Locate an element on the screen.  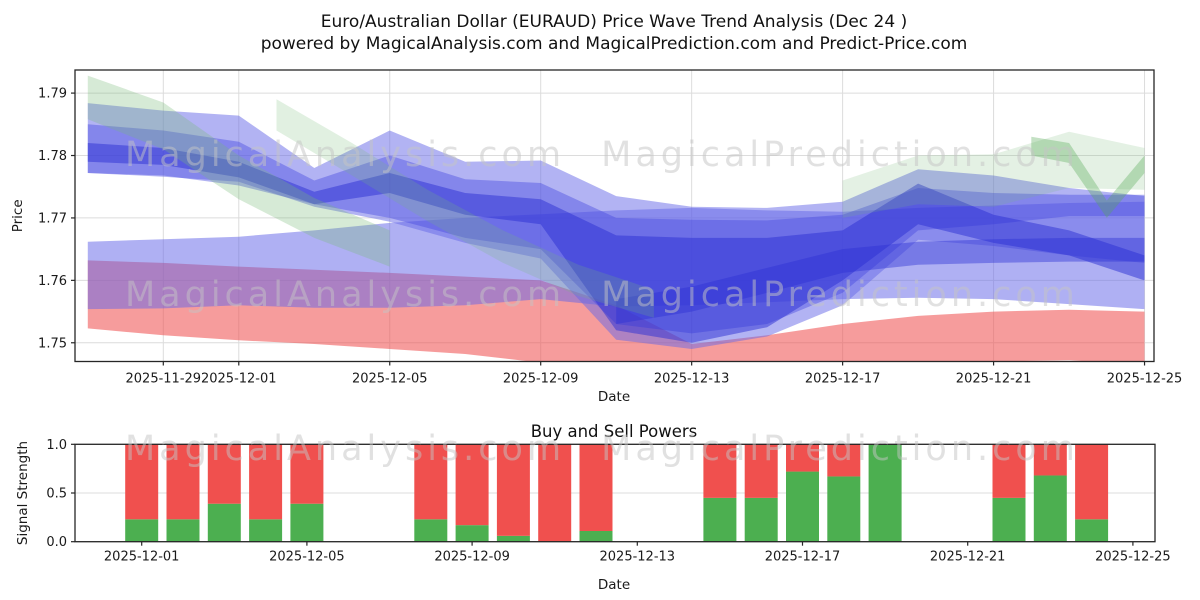
power-bars is located at coordinates (617, 493).